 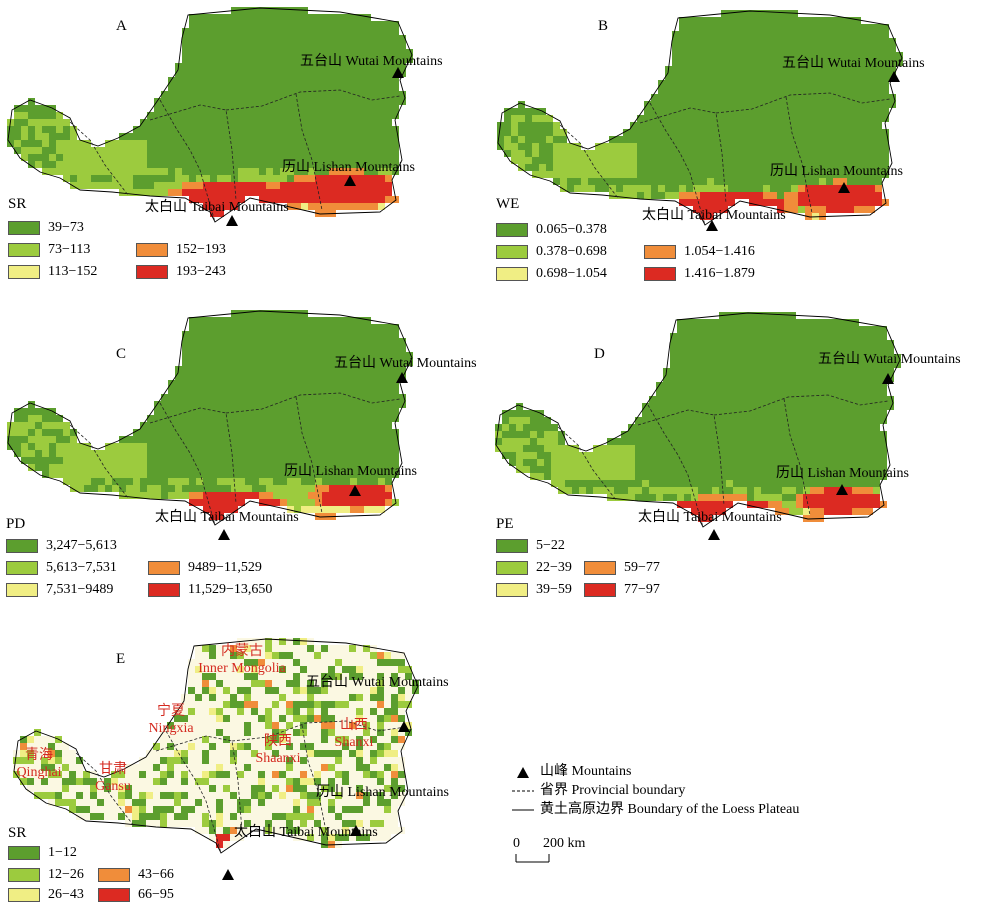 What do you see at coordinates (564, 843) in the screenshot?
I see `scale-distance: 200 km` at bounding box center [564, 843].